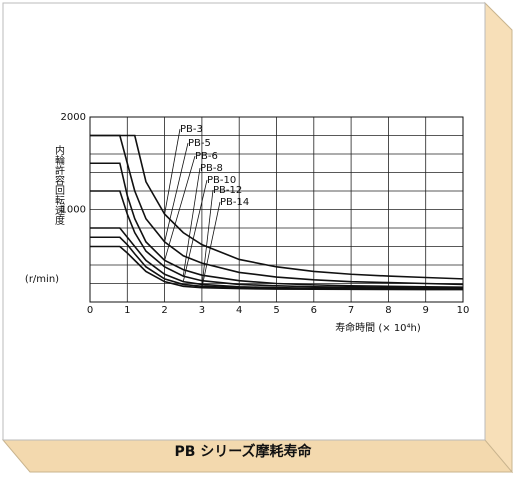 This screenshot has width=515, height=479. Describe the element at coordinates (243, 451) in the screenshot. I see `caption: PB シリーズ摩耗寿命` at that location.